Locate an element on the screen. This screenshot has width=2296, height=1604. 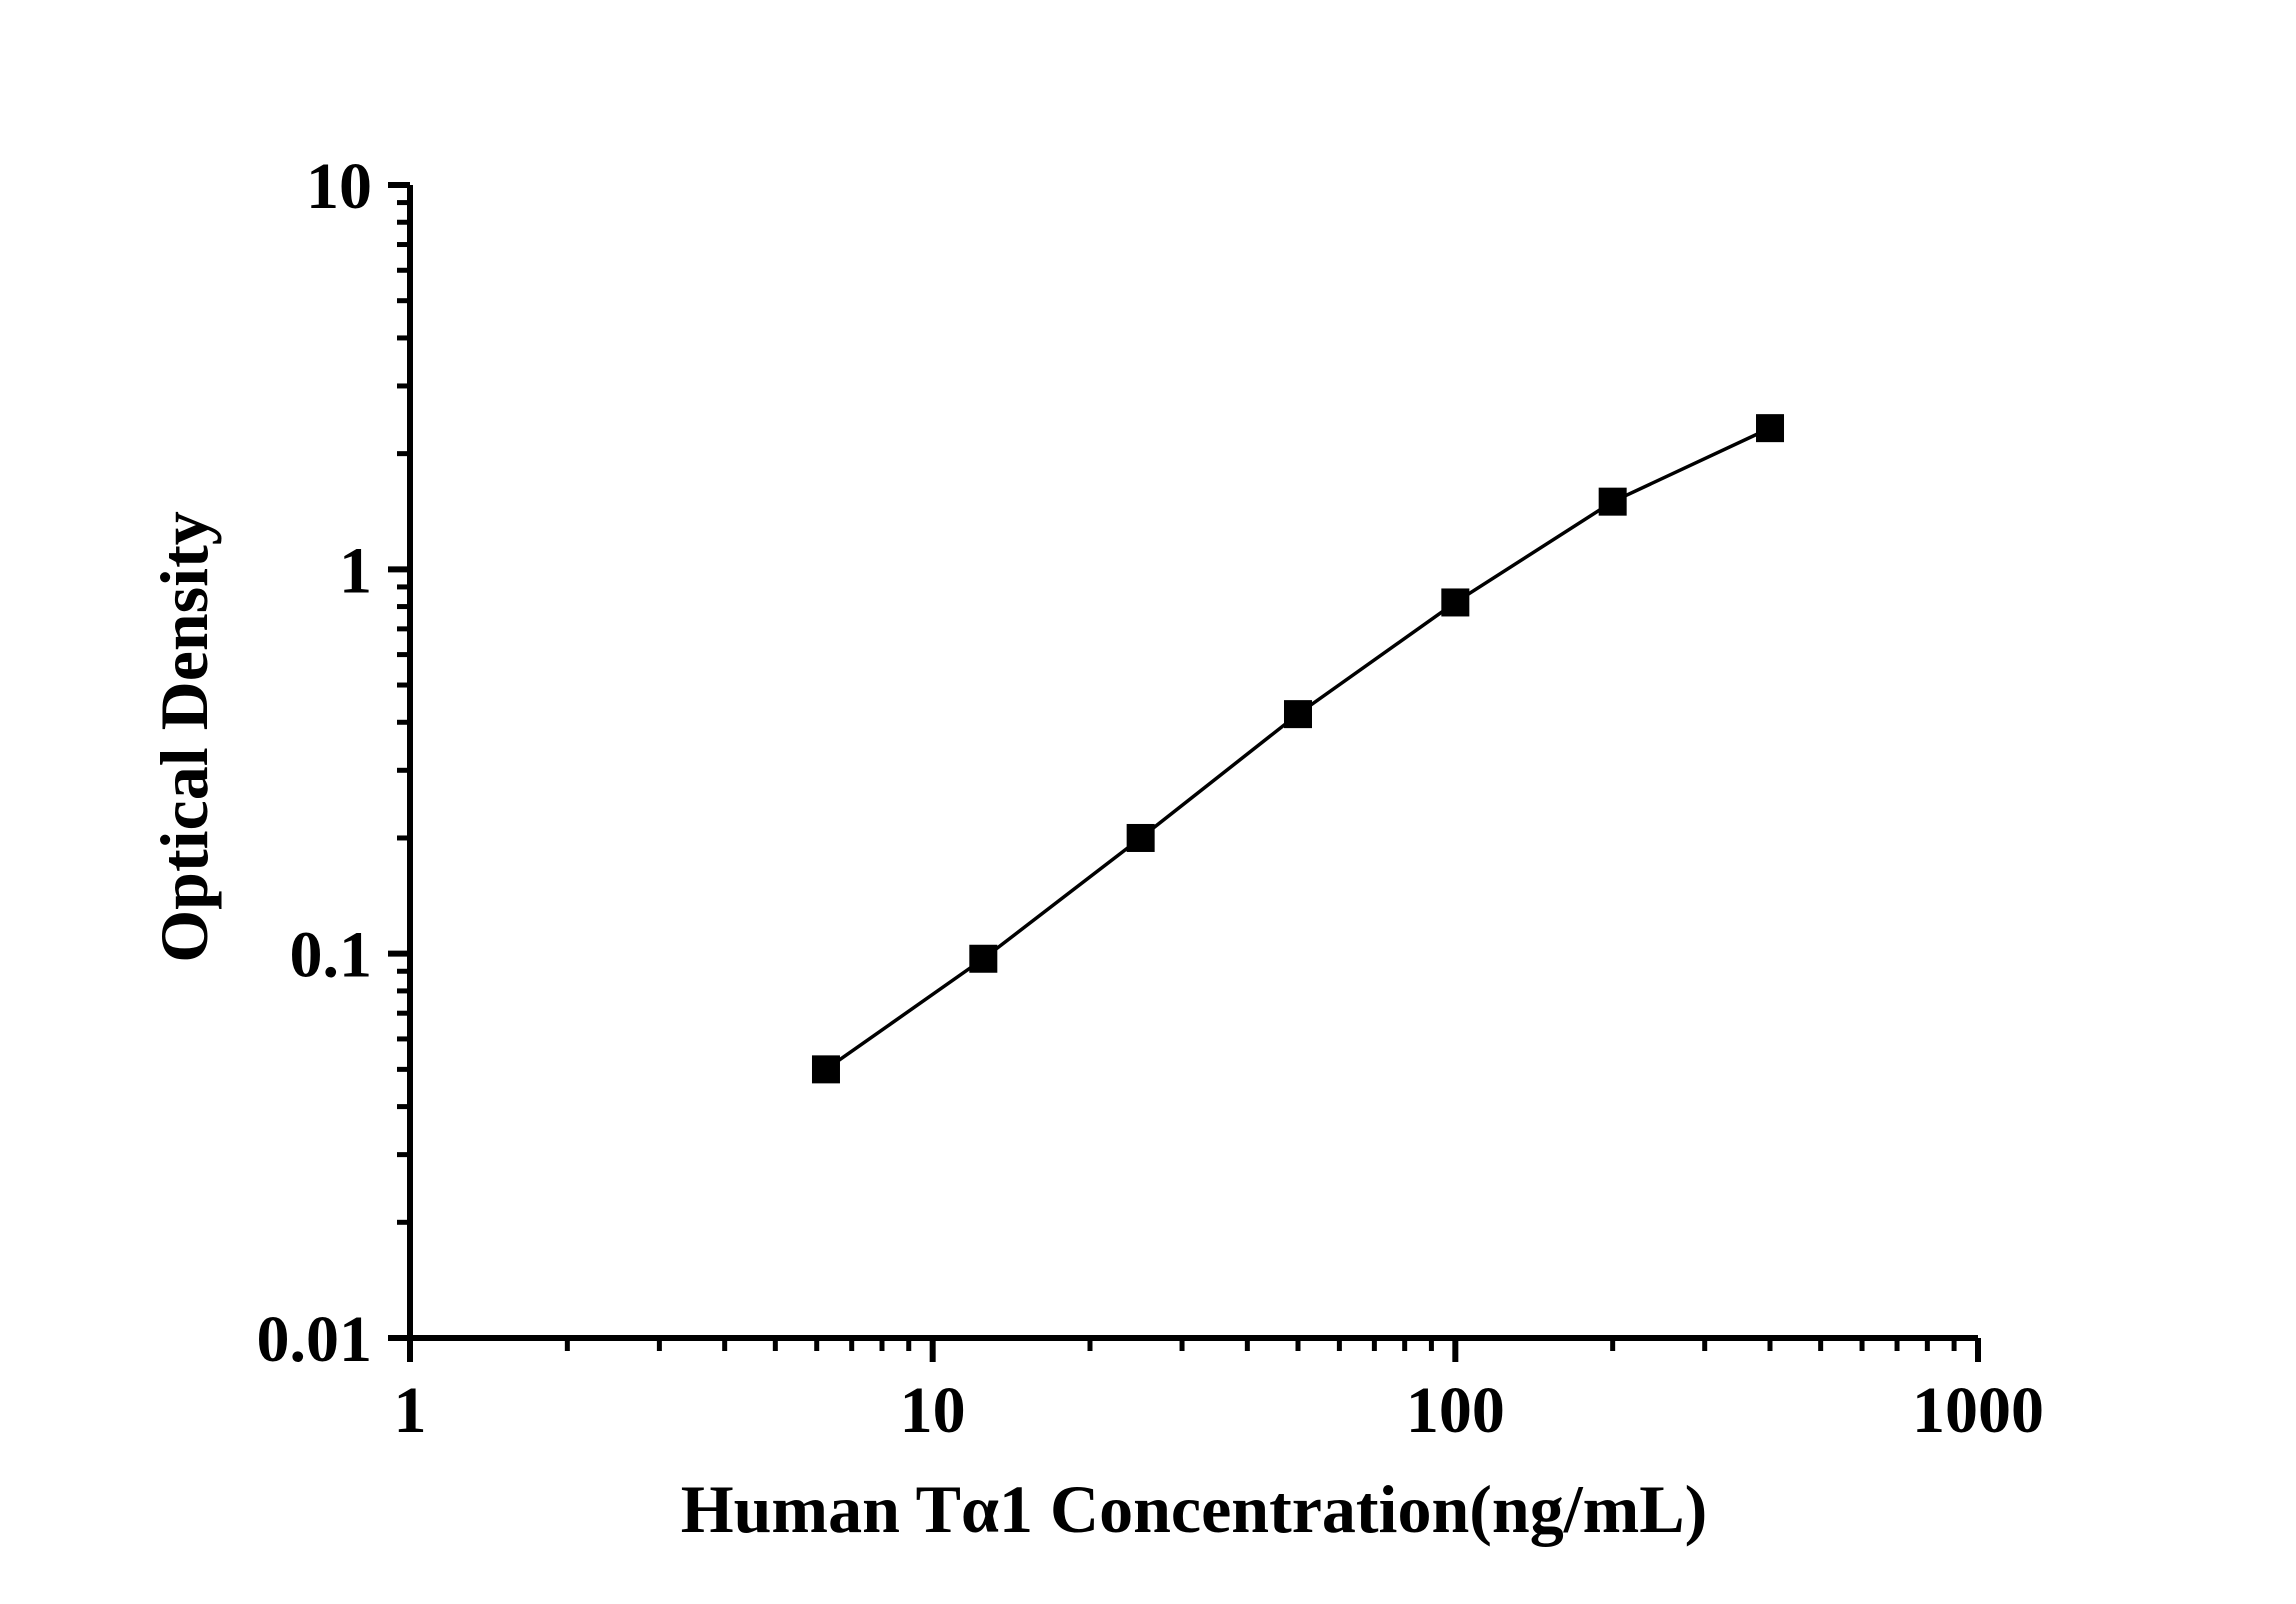
x-tick-label: 1 is located at coordinates (410, 1410).